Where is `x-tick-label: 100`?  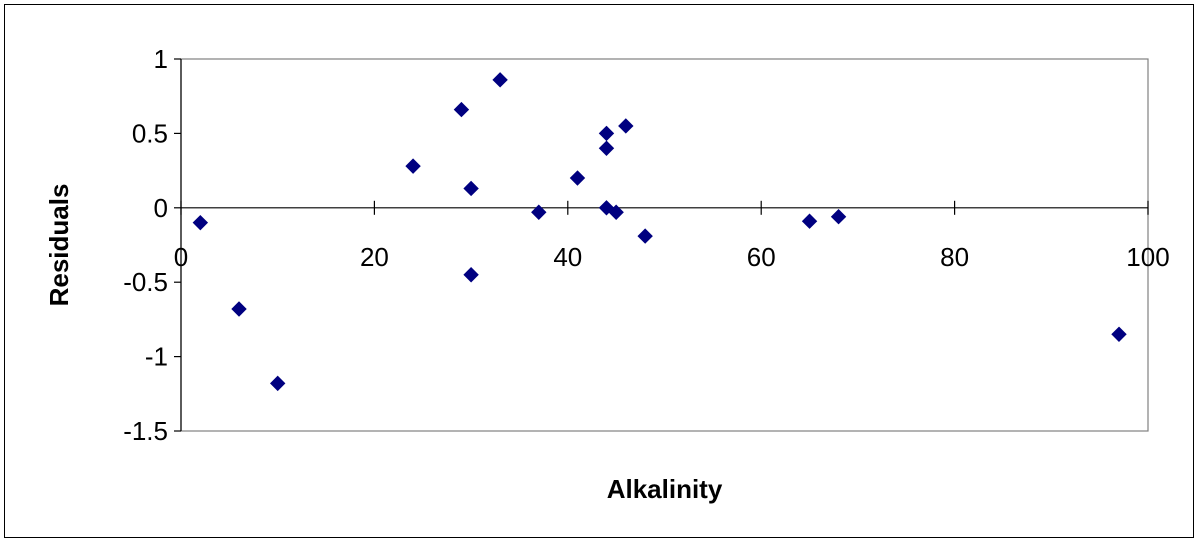 x-tick-label: 100 is located at coordinates (1147, 257).